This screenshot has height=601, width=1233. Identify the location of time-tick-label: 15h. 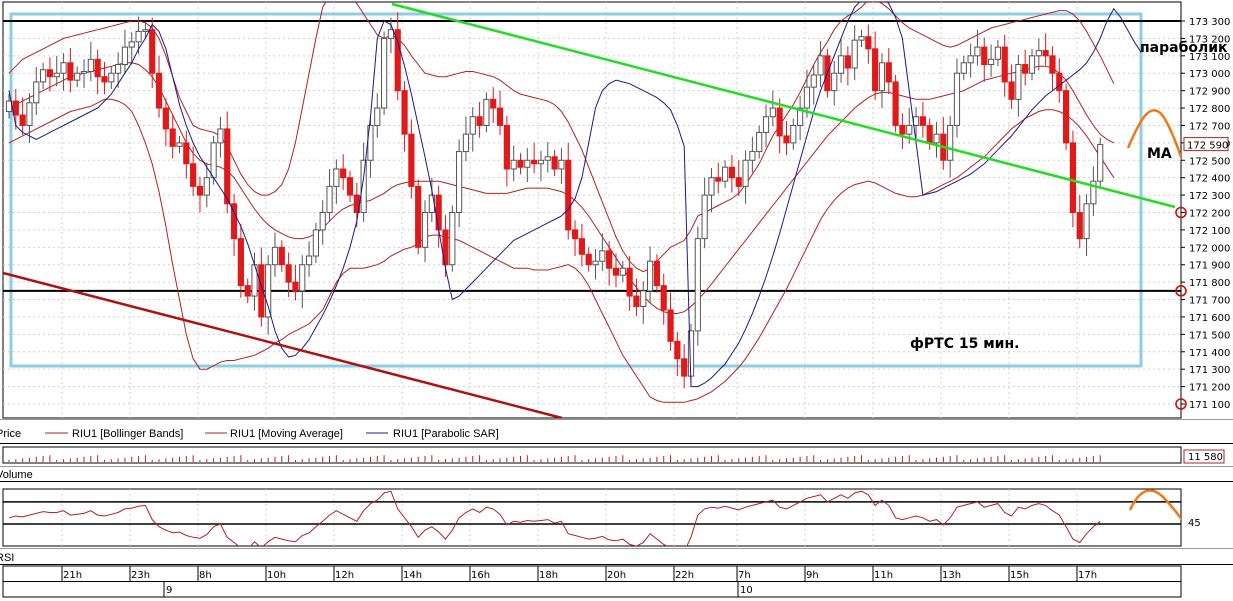
(1019, 575).